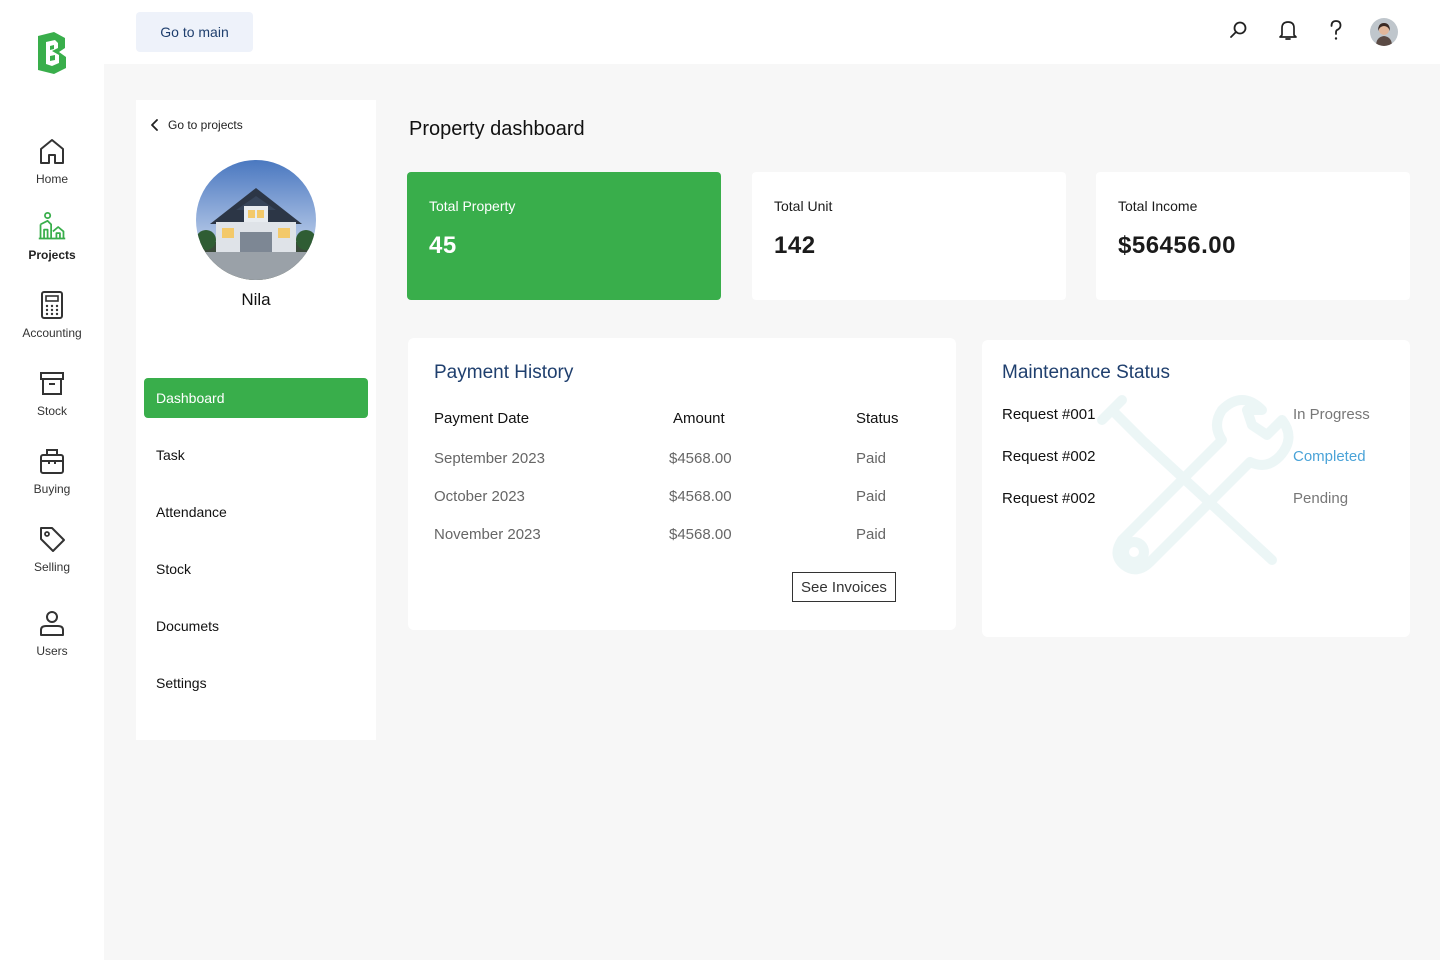 This screenshot has height=960, width=1440. I want to click on request-id: Request #001, so click(1049, 414).